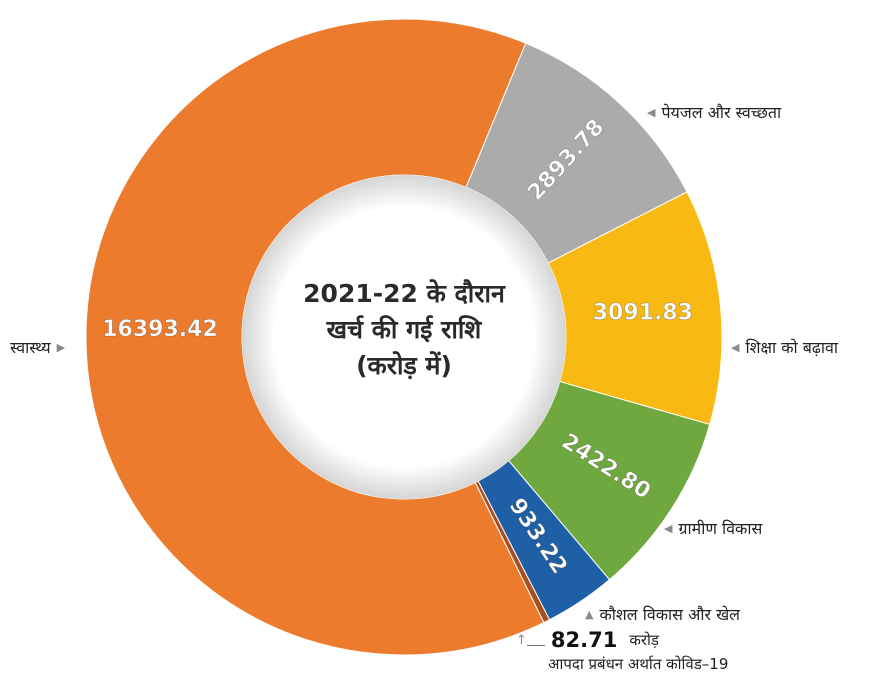 This screenshot has width=875, height=689. I want to click on pointer-up-icon: ▲, so click(589, 614).